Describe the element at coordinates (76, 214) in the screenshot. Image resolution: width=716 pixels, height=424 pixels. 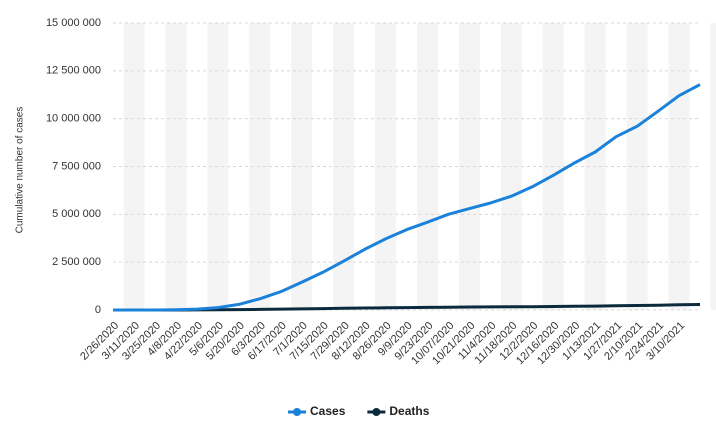
I see `y-tick-label: 5 000 000` at that location.